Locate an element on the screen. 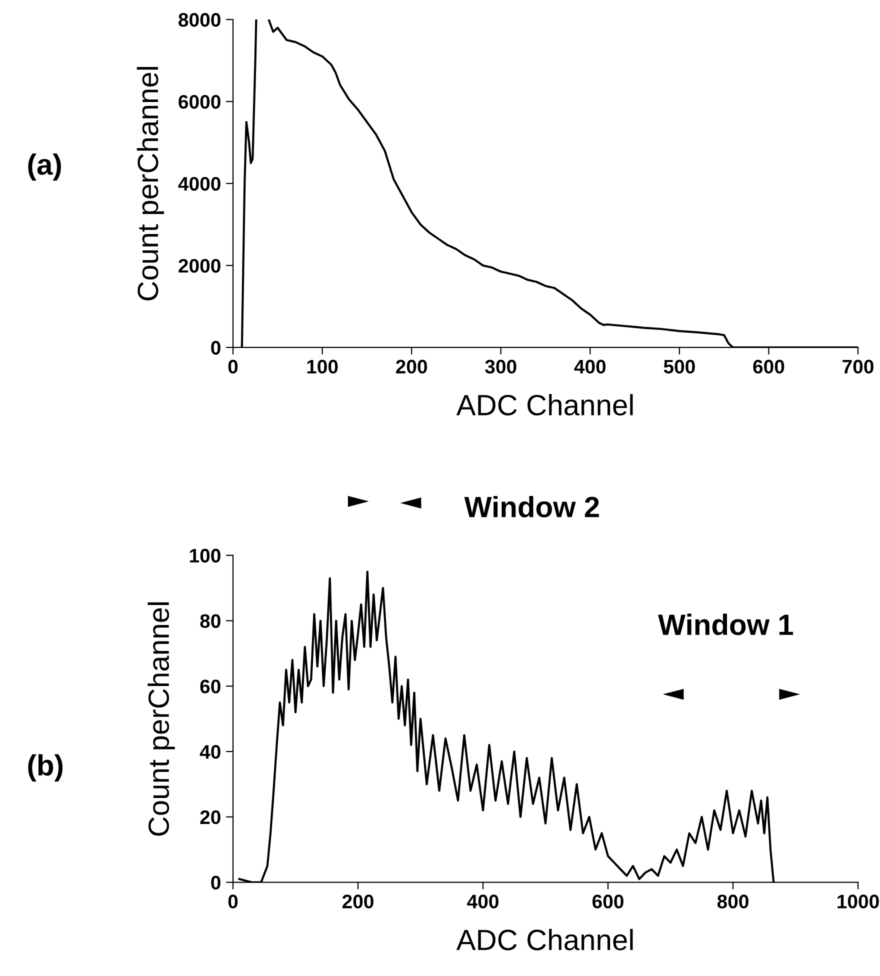  y-tick-label: 60 is located at coordinates (210, 687).